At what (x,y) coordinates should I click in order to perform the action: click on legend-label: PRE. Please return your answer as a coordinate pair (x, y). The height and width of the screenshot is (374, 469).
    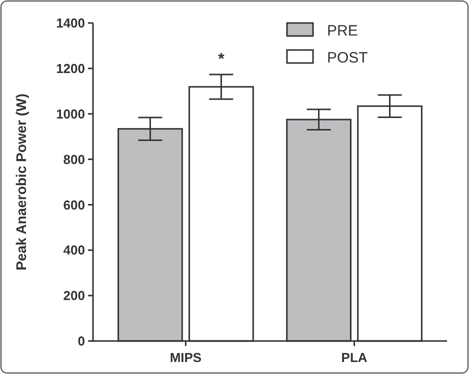
    Looking at the image, I should click on (342, 31).